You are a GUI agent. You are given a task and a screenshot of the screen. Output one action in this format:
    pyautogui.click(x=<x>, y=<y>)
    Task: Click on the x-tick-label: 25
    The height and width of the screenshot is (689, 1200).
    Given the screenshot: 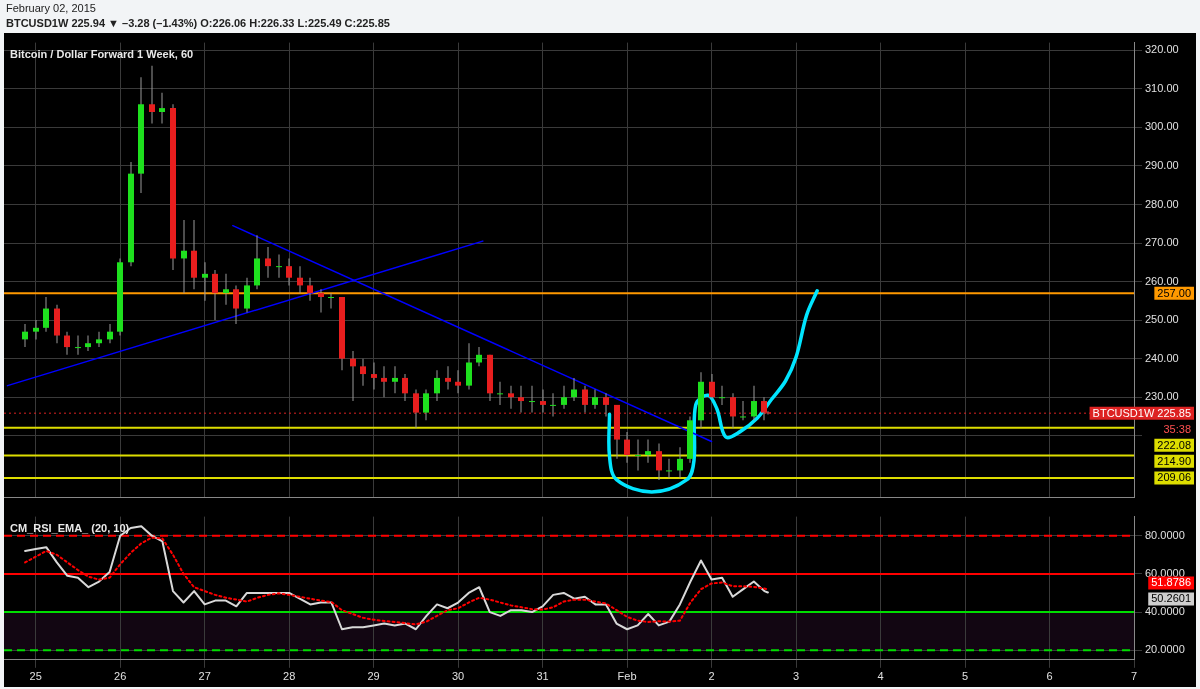 What is the action you would take?
    pyautogui.click(x=35, y=676)
    